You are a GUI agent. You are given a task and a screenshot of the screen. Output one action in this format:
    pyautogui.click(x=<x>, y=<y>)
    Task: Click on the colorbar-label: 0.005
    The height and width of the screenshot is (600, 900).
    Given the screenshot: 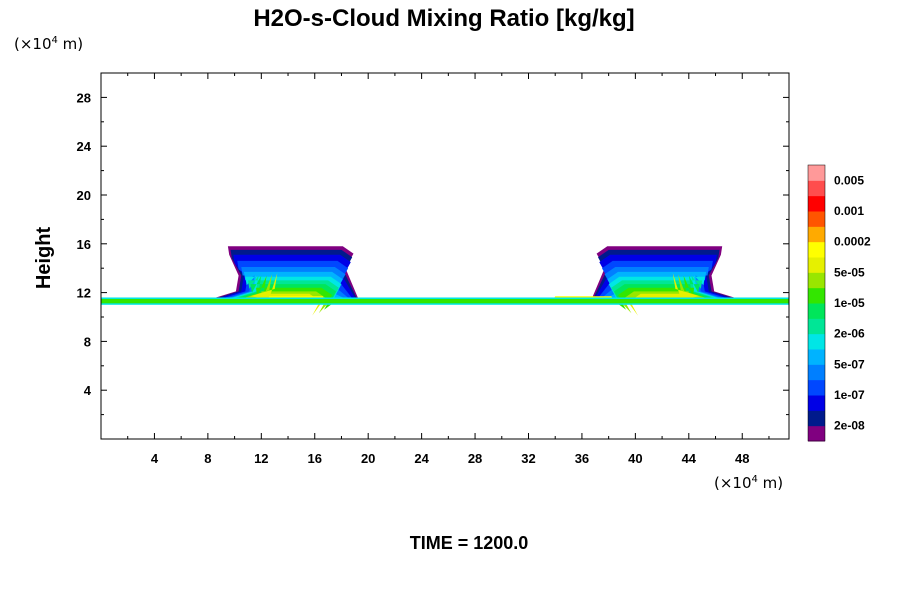 What is the action you would take?
    pyautogui.click(x=849, y=180)
    